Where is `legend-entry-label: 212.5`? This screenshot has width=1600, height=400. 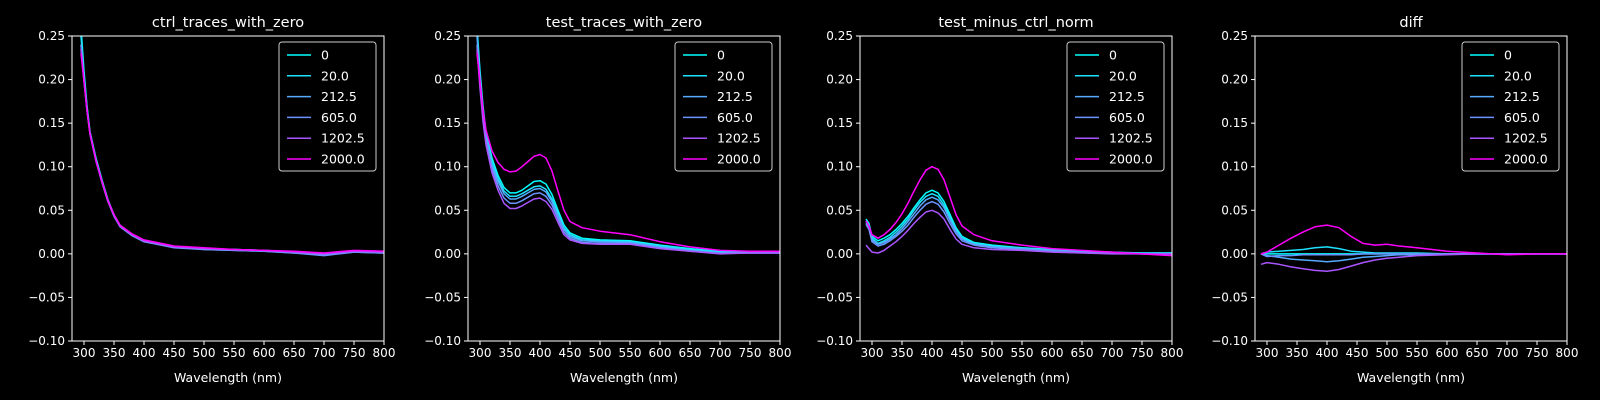 legend-entry-label: 212.5 is located at coordinates (1522, 96).